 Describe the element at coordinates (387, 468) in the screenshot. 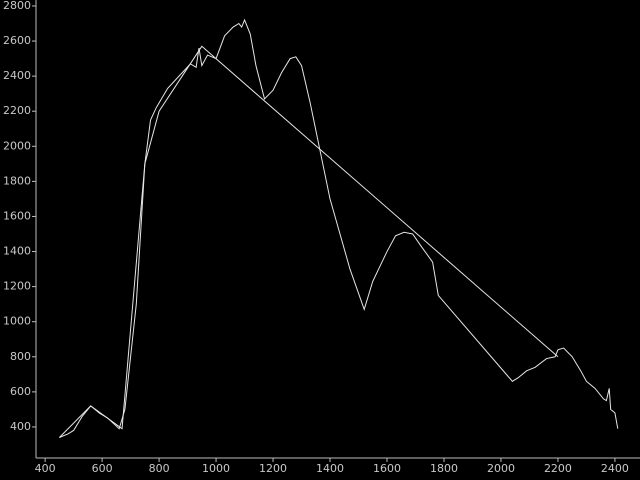

I see `x-tick-label: 1600` at that location.